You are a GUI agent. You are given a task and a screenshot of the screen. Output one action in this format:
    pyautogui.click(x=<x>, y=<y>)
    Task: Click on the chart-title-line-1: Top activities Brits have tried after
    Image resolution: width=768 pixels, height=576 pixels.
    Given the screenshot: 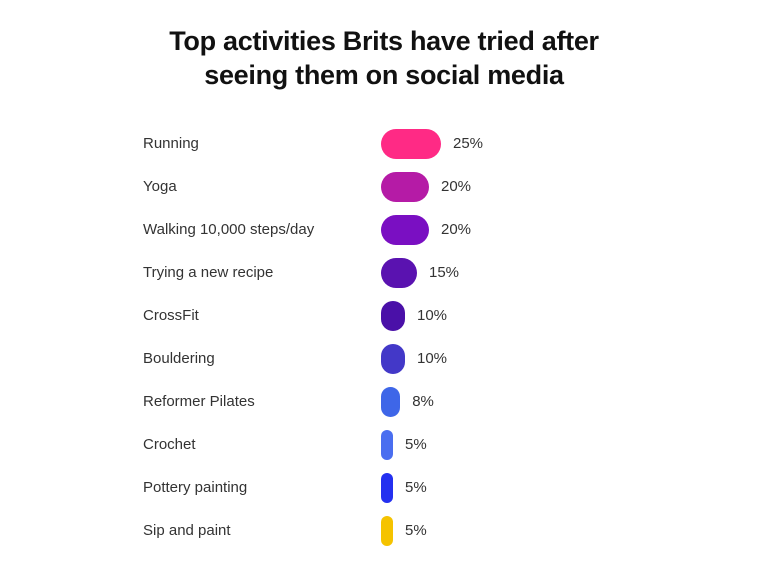 What is the action you would take?
    pyautogui.click(x=384, y=41)
    